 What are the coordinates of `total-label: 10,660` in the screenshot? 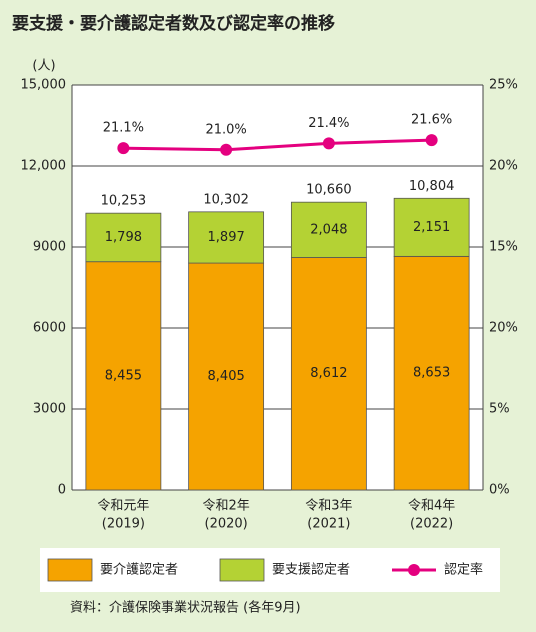 It's located at (329, 190).